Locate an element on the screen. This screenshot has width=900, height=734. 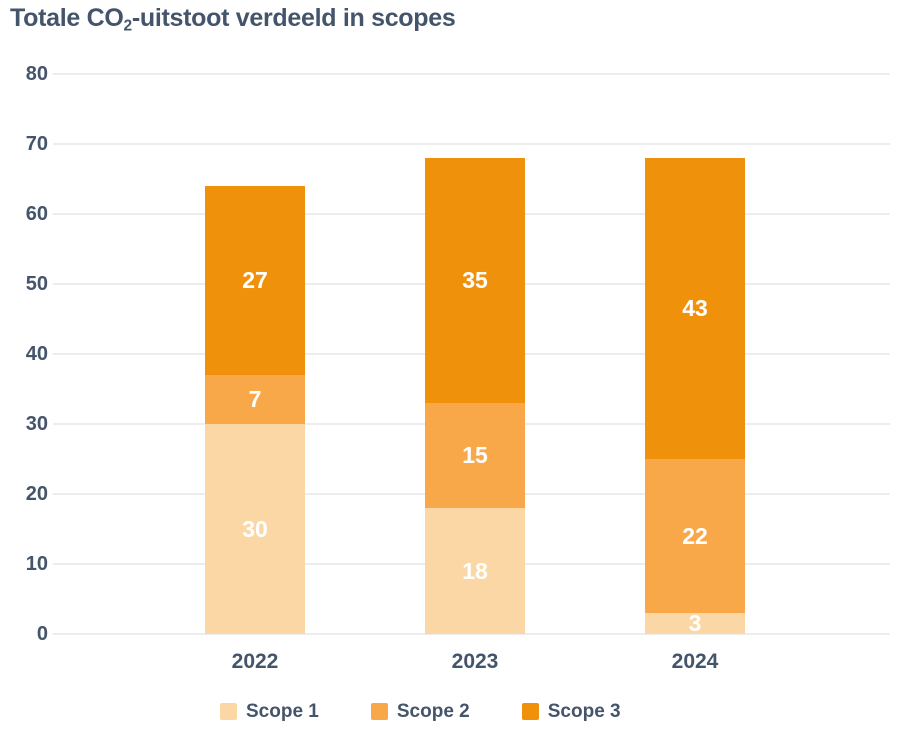
chart-title-subscript: 2 is located at coordinates (128, 26).